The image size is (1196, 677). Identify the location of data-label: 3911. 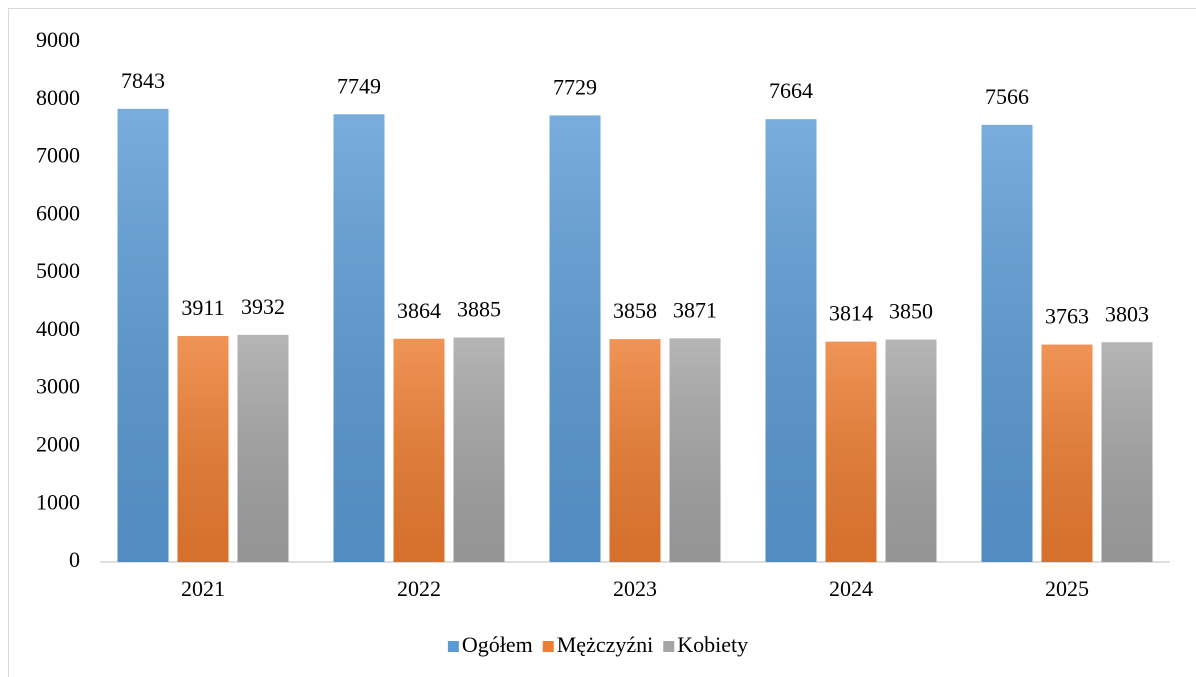
(202, 307).